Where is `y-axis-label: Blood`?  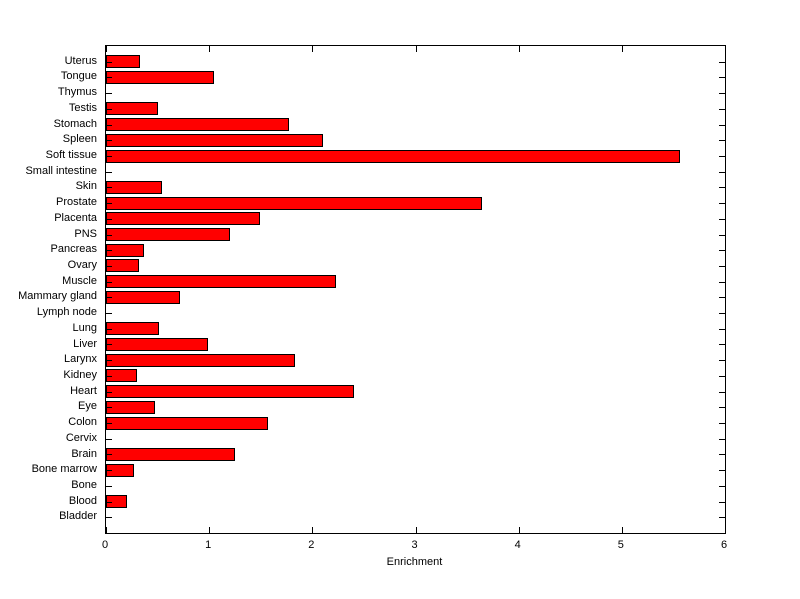 y-axis-label: Blood is located at coordinates (82, 500).